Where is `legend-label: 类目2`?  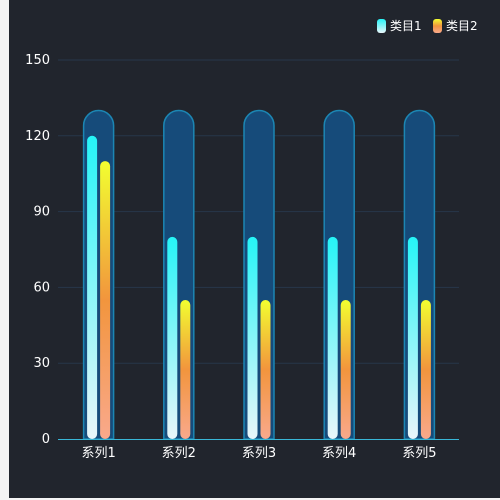
legend-label: 类目2 is located at coordinates (462, 26).